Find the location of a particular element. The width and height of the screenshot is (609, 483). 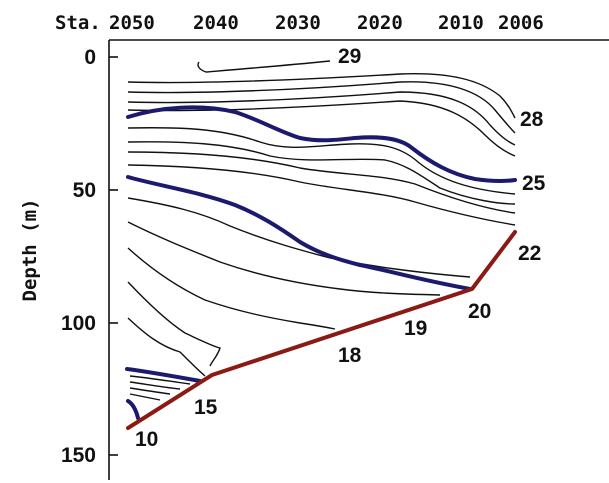

contour-label-15: 15 is located at coordinates (206, 407).